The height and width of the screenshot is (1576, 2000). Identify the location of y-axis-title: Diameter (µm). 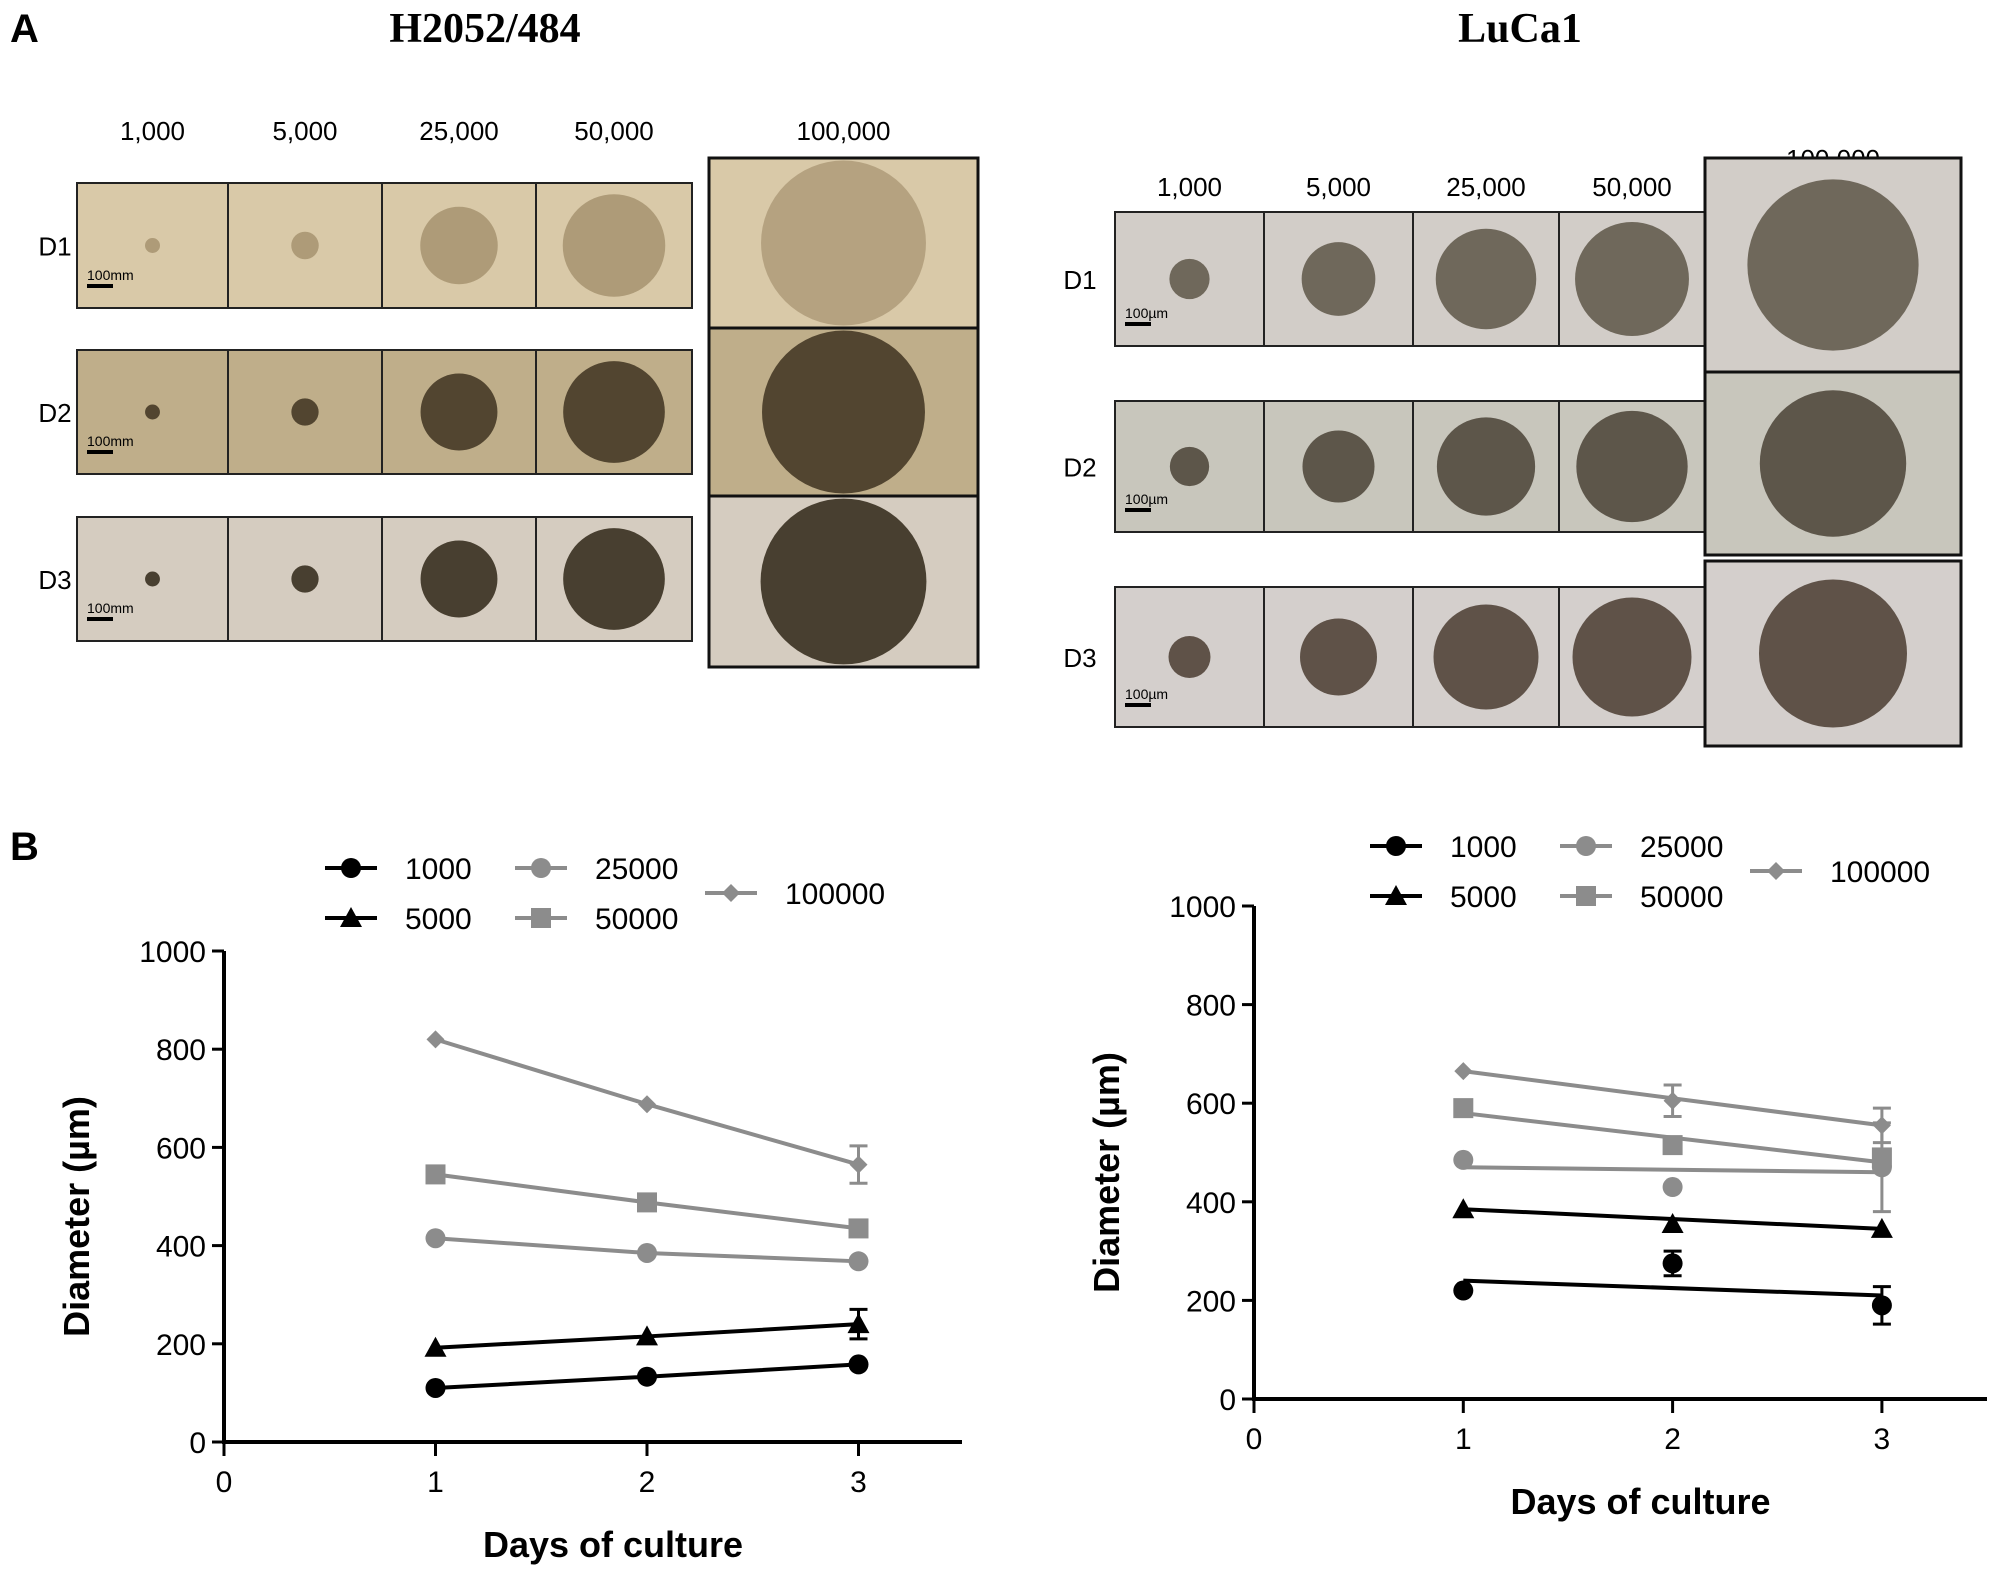
(1106, 1172).